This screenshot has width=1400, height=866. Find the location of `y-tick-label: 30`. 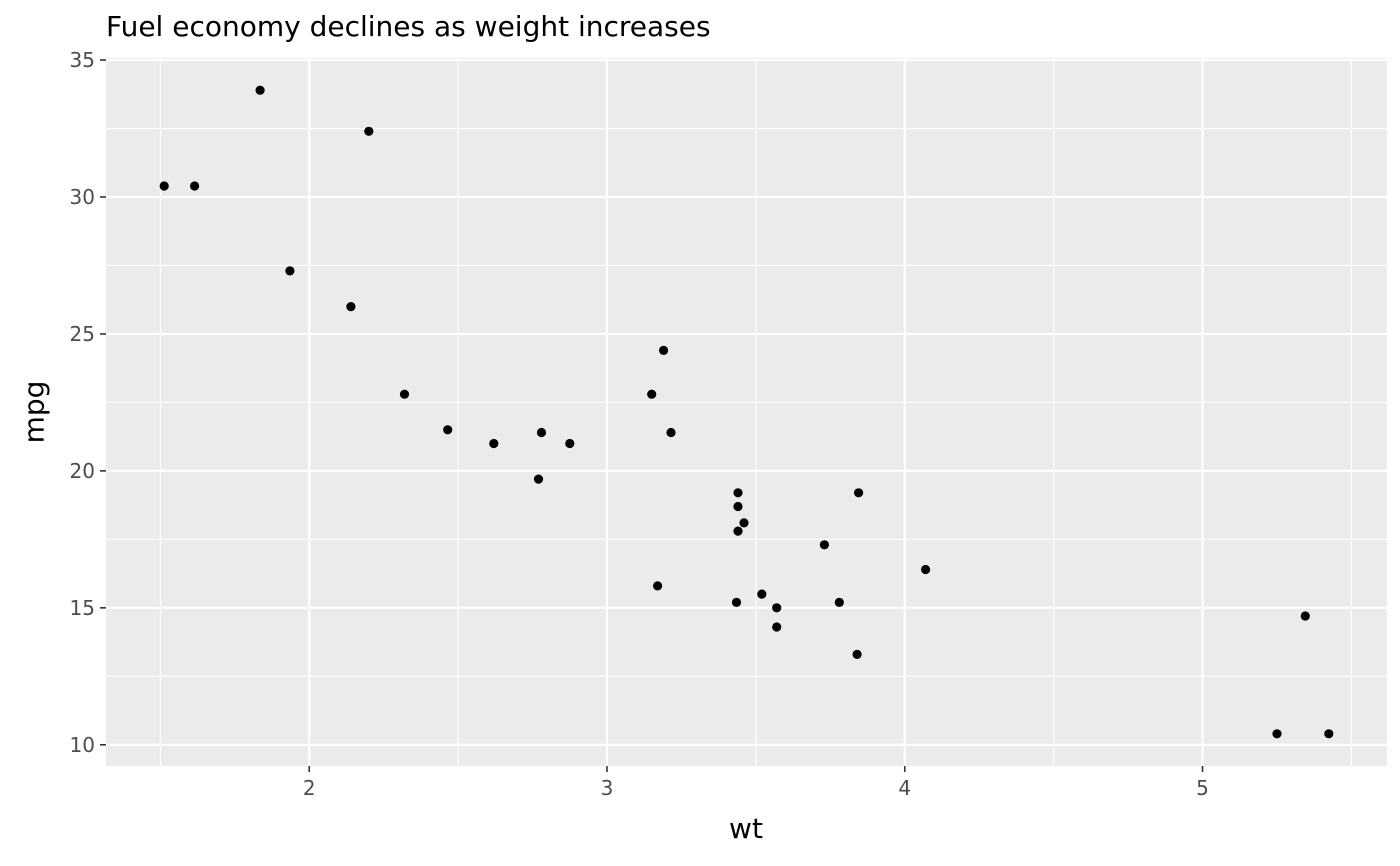

y-tick-label: 30 is located at coordinates (82, 197).